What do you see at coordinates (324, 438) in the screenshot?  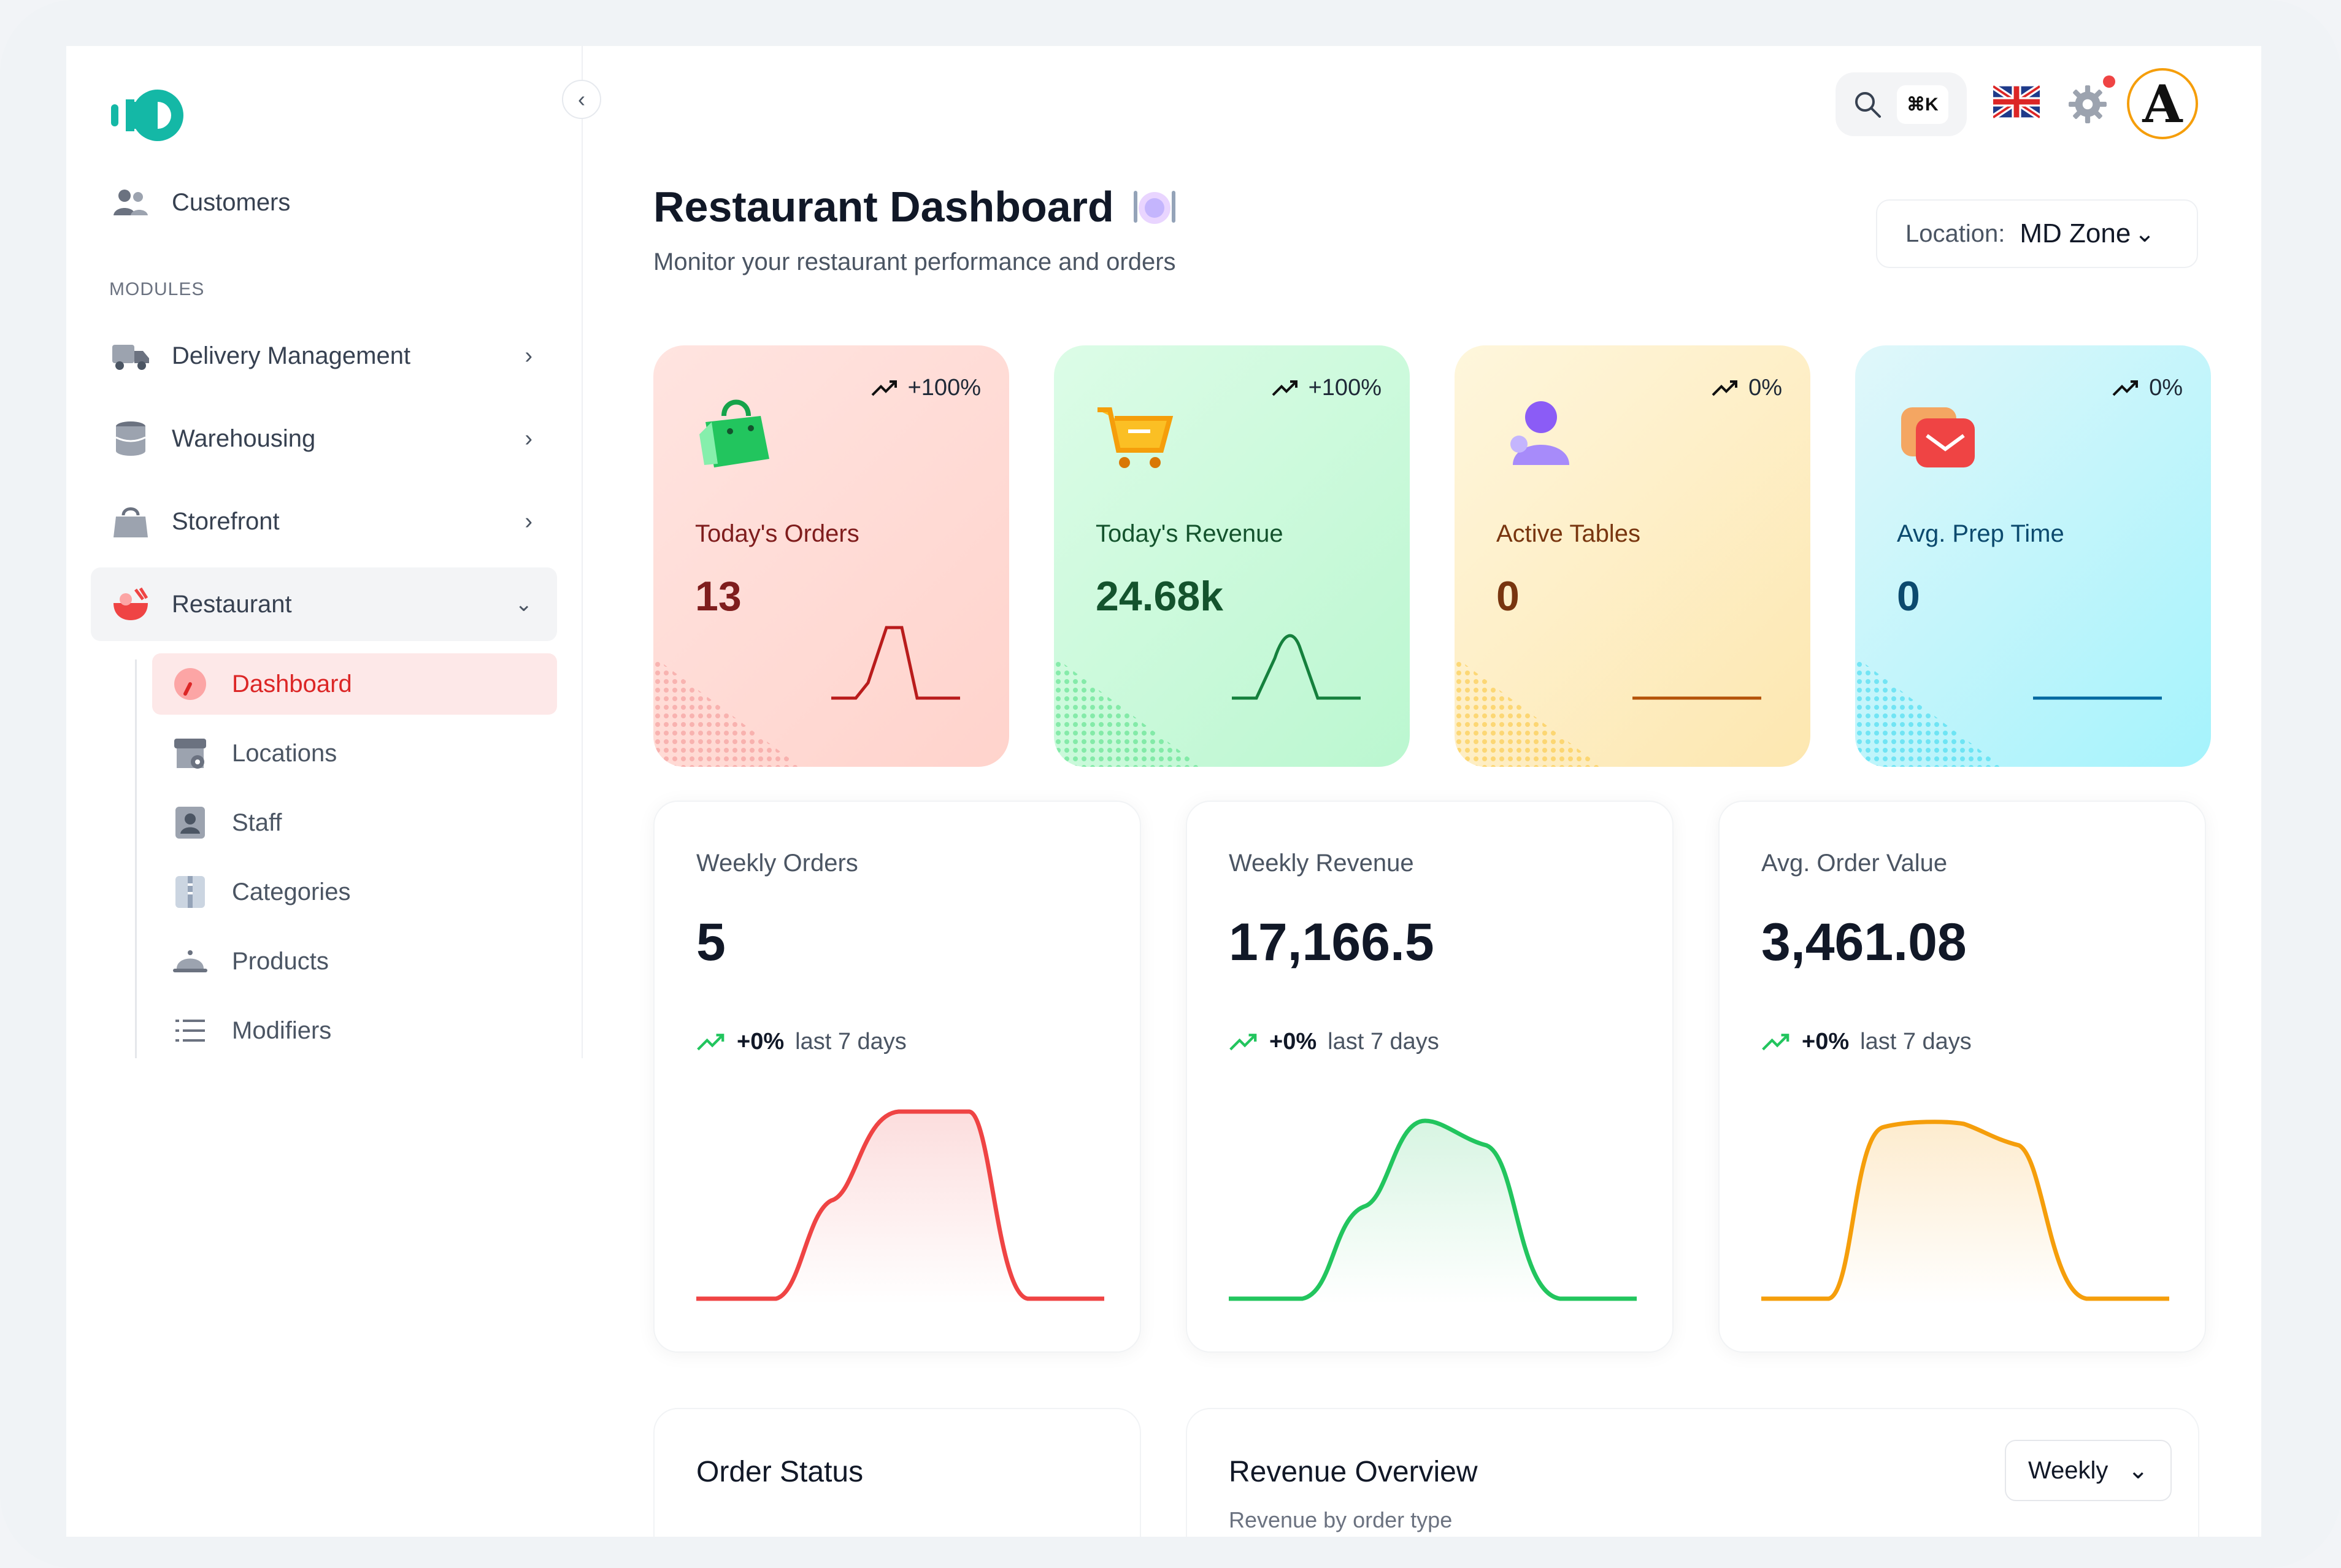 I see `sidebar-item-warehousing: Warehousing ›` at bounding box center [324, 438].